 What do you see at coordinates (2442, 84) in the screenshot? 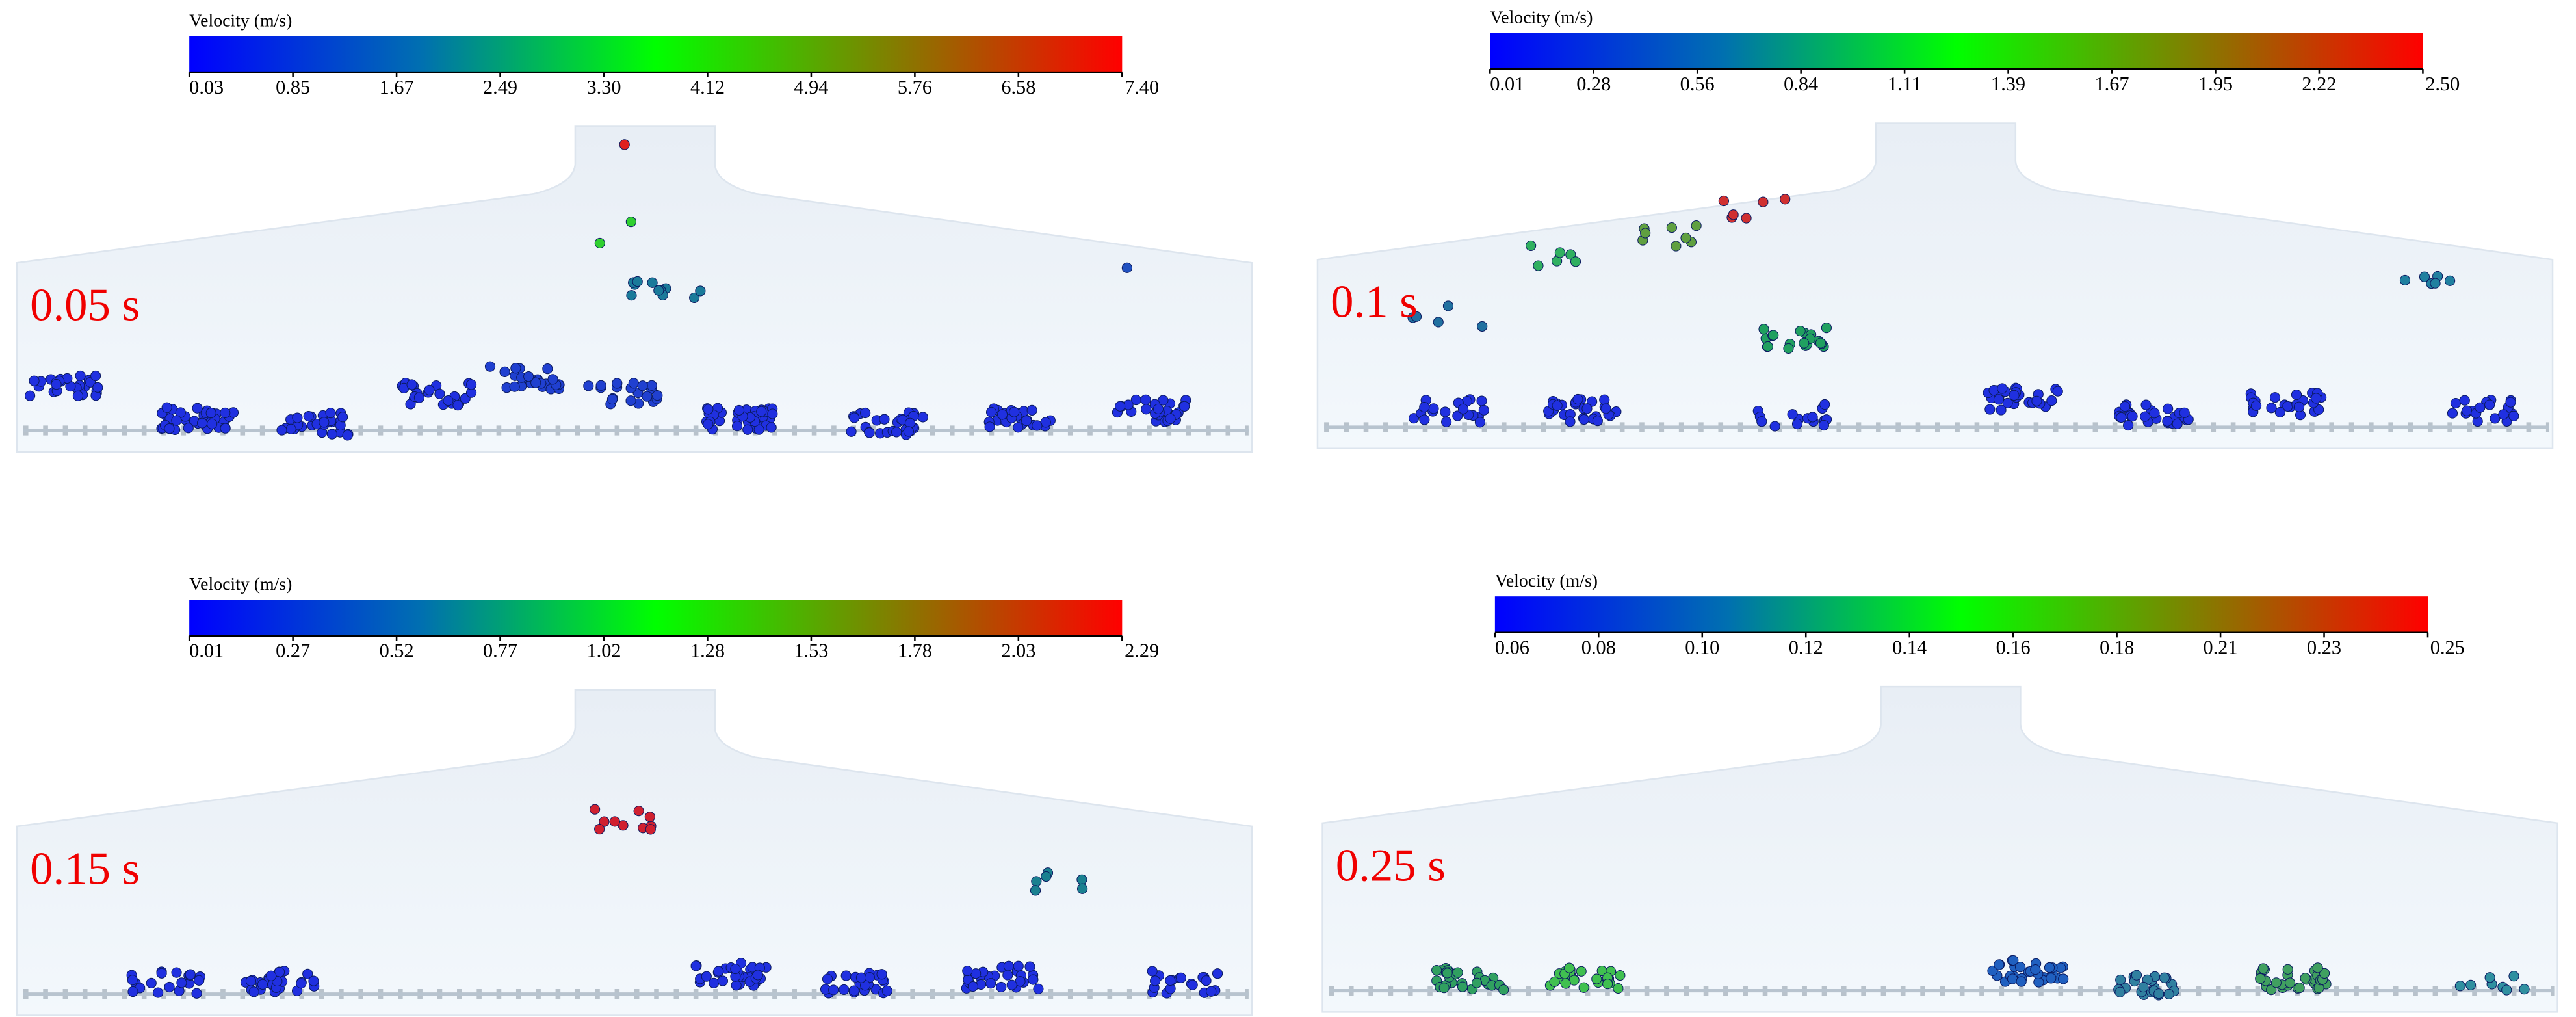
I see `colorbar-tick-label: 2.50` at bounding box center [2442, 84].